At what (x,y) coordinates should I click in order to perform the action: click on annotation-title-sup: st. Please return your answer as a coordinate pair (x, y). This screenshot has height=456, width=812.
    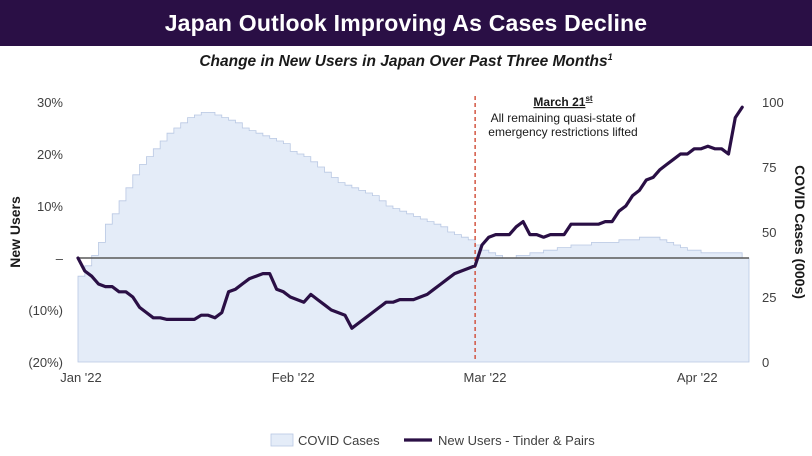
    Looking at the image, I should click on (588, 98).